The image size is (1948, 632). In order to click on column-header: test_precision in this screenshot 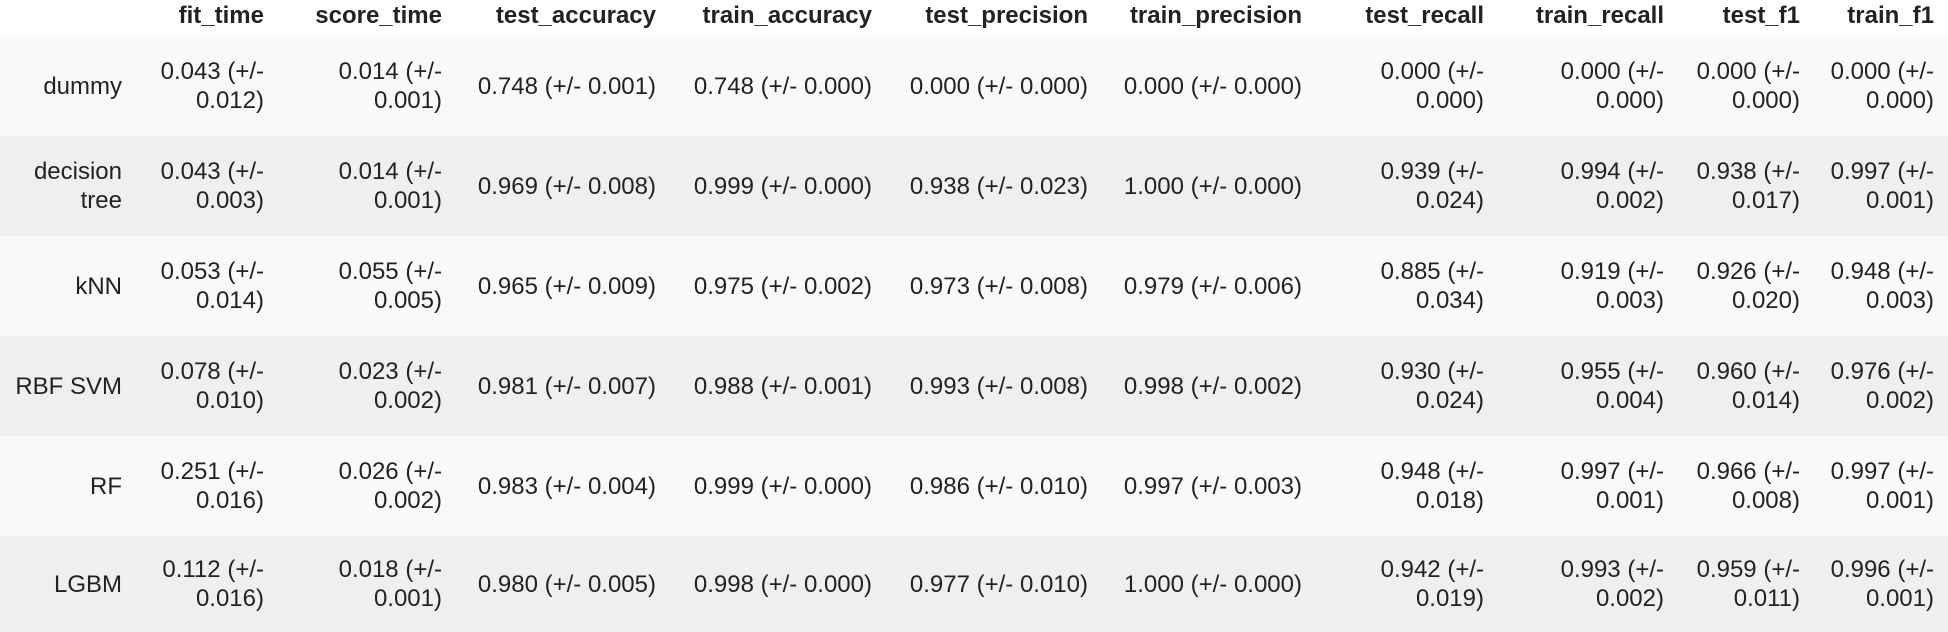, I will do `click(1006, 15)`.